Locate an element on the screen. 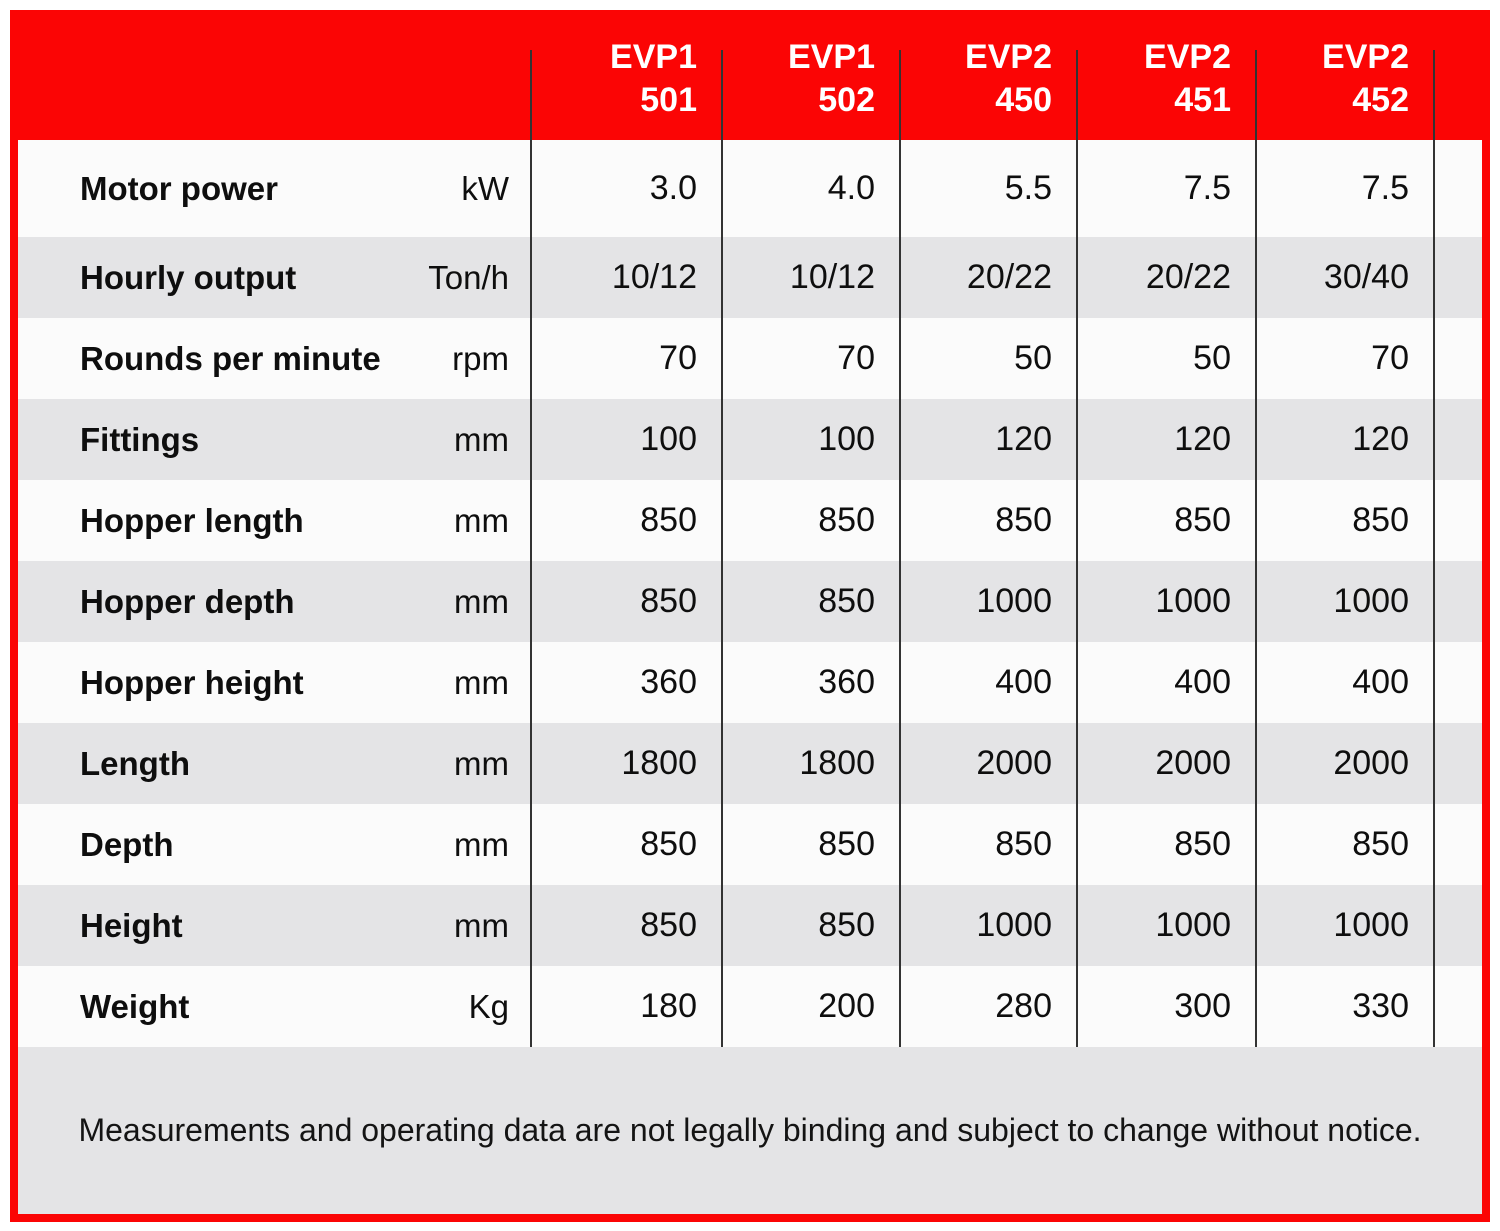 This screenshot has height=1231, width=1500. row-value: 3.0 is located at coordinates (673, 188).